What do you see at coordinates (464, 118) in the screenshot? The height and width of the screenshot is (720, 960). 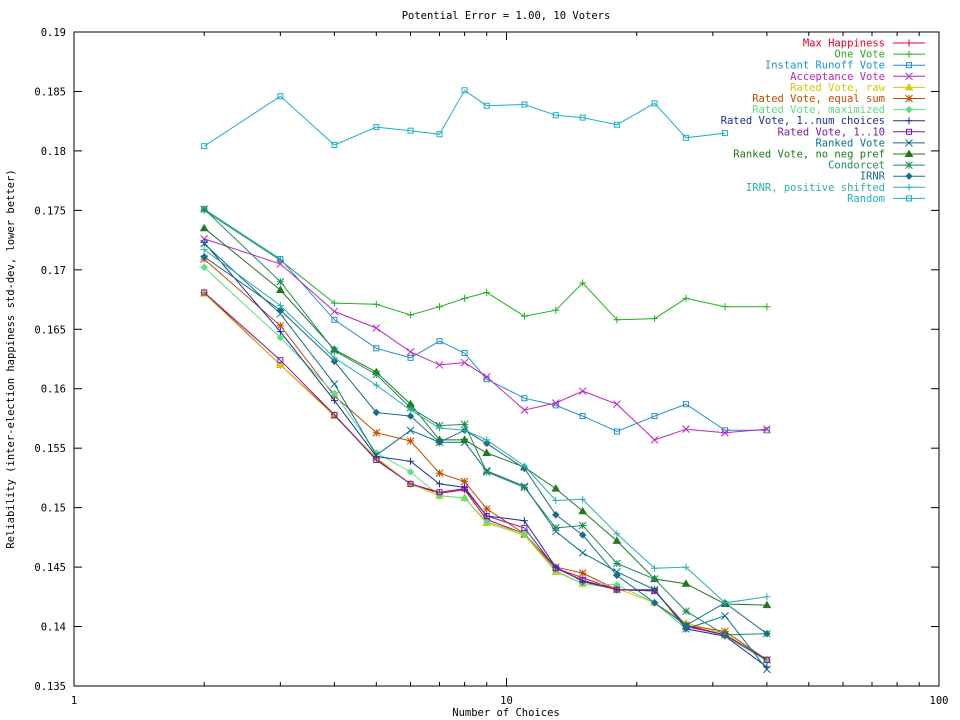 I see `series-line` at bounding box center [464, 118].